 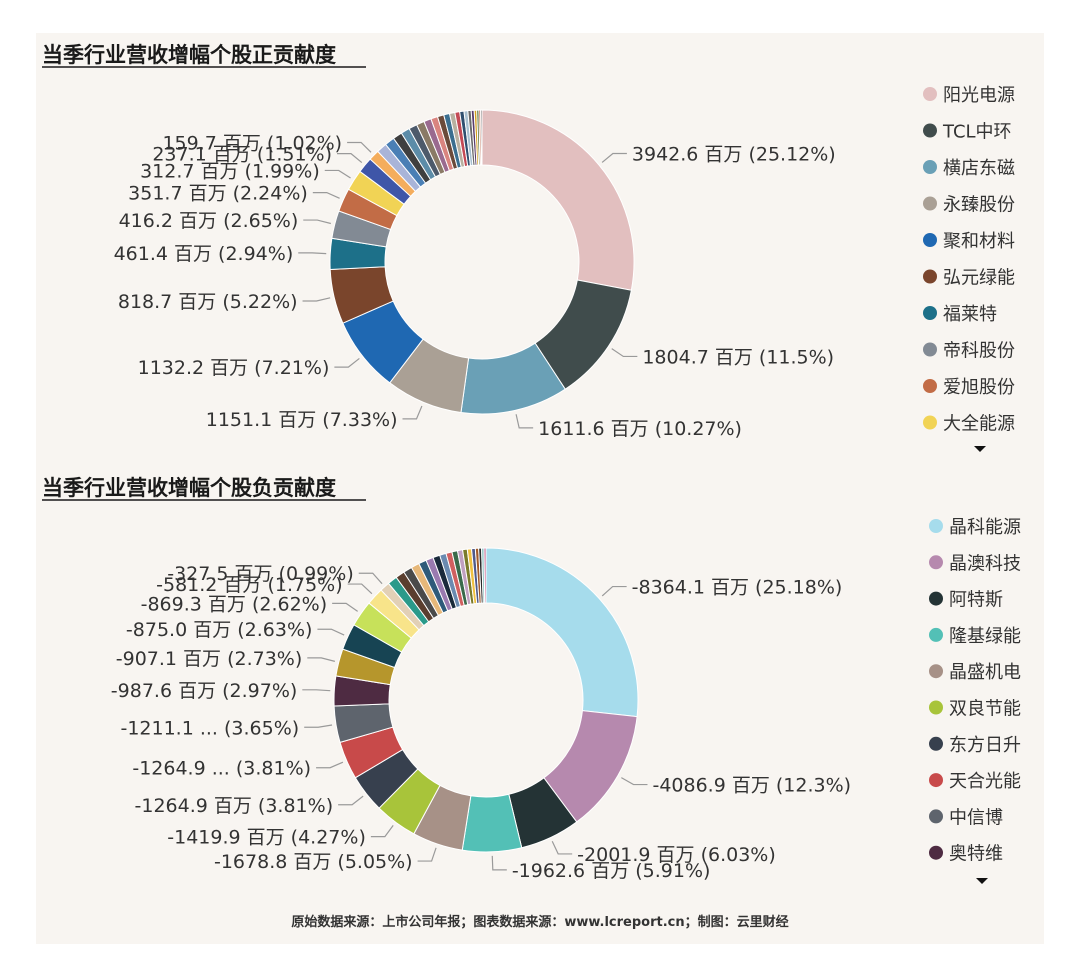 I want to click on legend-item-label: 阳光电源, so click(x=979, y=95).